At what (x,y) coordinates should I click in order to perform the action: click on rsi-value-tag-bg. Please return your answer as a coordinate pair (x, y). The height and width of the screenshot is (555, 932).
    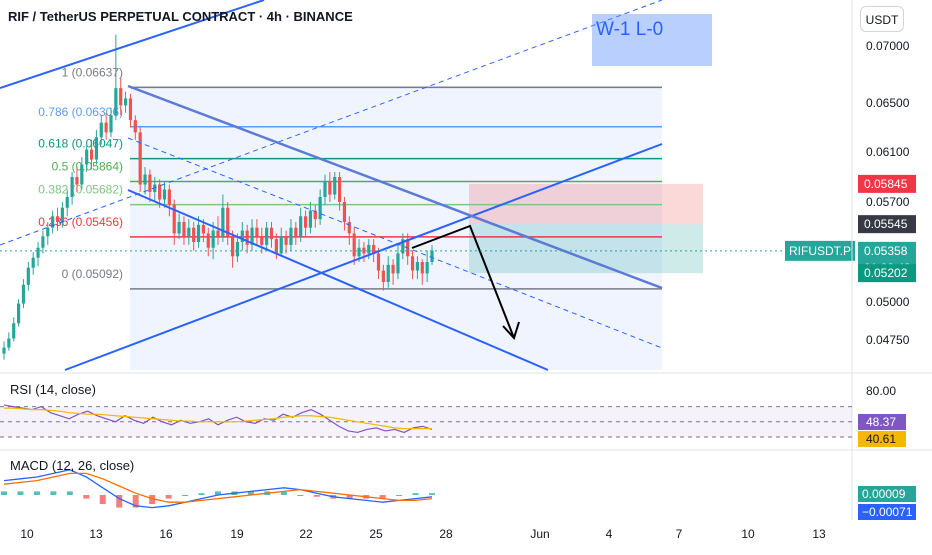
    Looking at the image, I should click on (882, 422).